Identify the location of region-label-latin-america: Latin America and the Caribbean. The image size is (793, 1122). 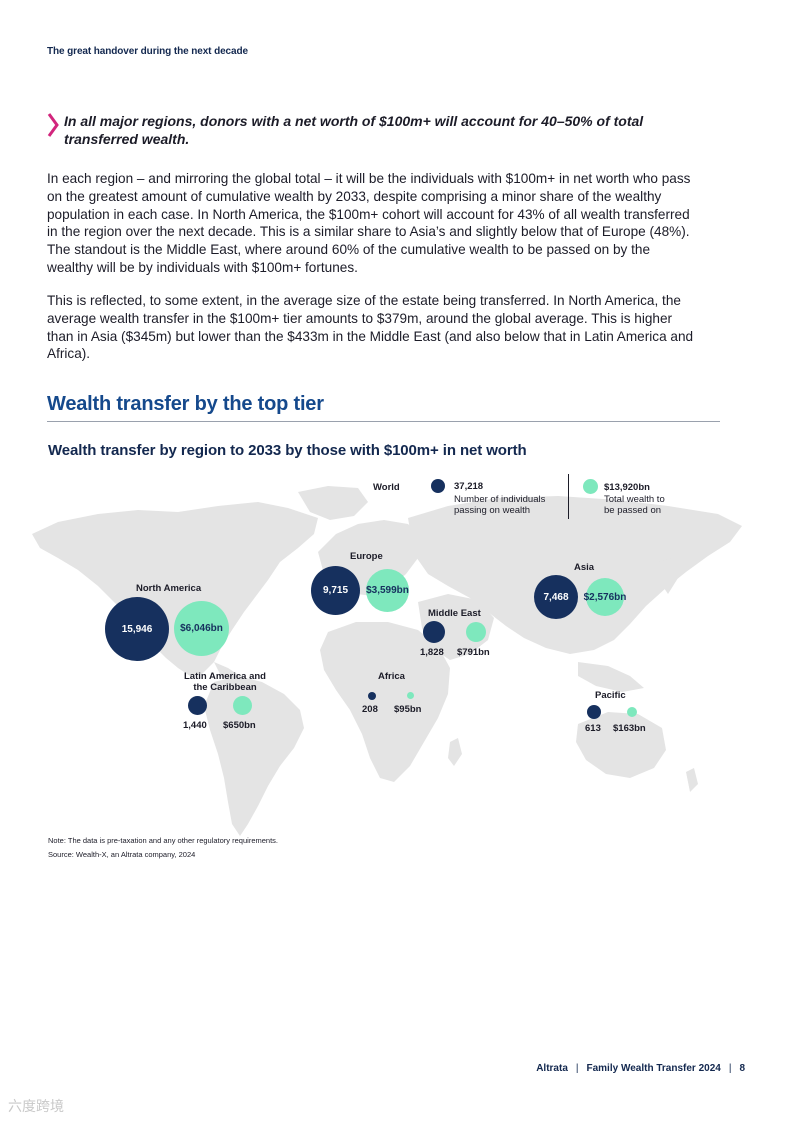
(225, 682).